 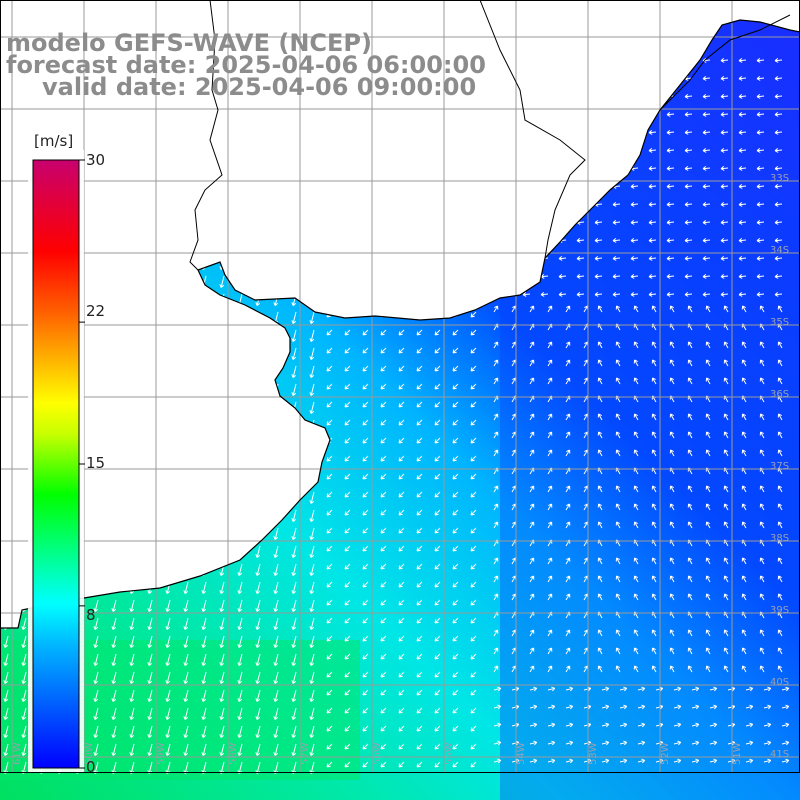 What do you see at coordinates (779, 466) in the screenshot?
I see `latitude-labels: 33S 34S 35S 36S 37S 38S 39S 40S 41S` at bounding box center [779, 466].